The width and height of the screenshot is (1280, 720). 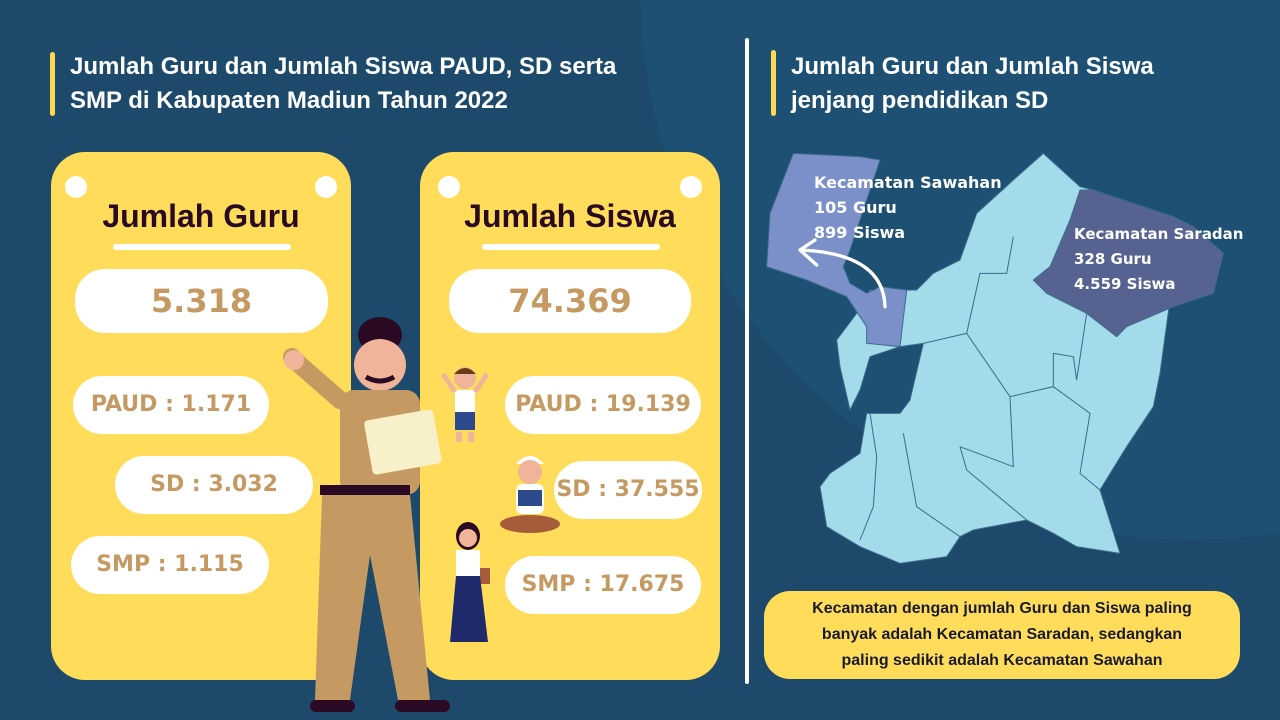 What do you see at coordinates (842, 273) in the screenshot?
I see `arrow-icon` at bounding box center [842, 273].